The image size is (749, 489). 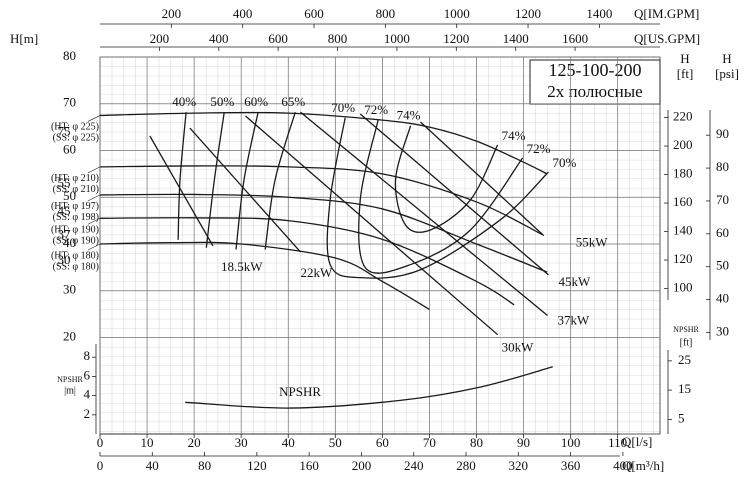 I want to click on x2-tick-label: 360, so click(x=571, y=465).